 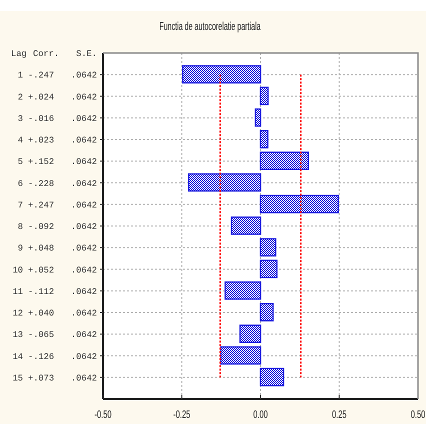 What do you see at coordinates (54, 378) in the screenshot?
I see `category-label: 15 +.073 .0642` at bounding box center [54, 378].